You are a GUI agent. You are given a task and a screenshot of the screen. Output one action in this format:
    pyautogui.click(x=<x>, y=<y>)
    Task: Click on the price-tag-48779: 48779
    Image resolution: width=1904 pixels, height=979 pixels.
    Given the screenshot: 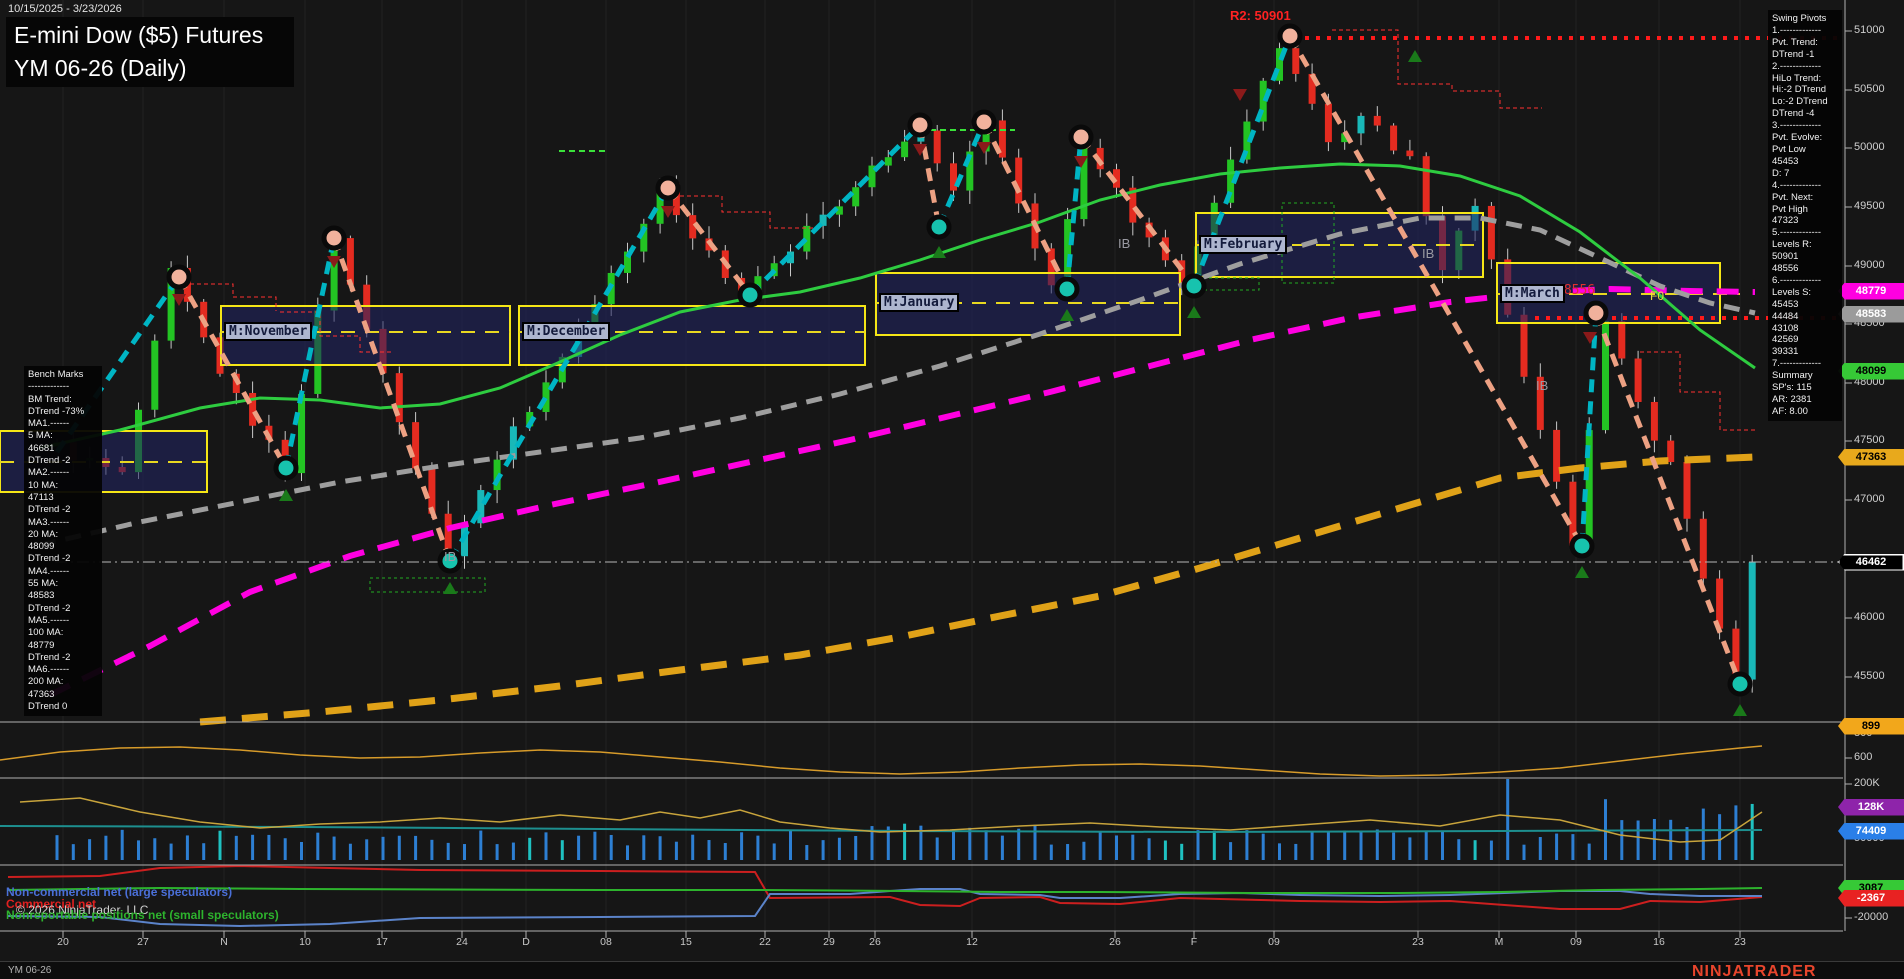 What is the action you would take?
    pyautogui.click(x=1871, y=291)
    